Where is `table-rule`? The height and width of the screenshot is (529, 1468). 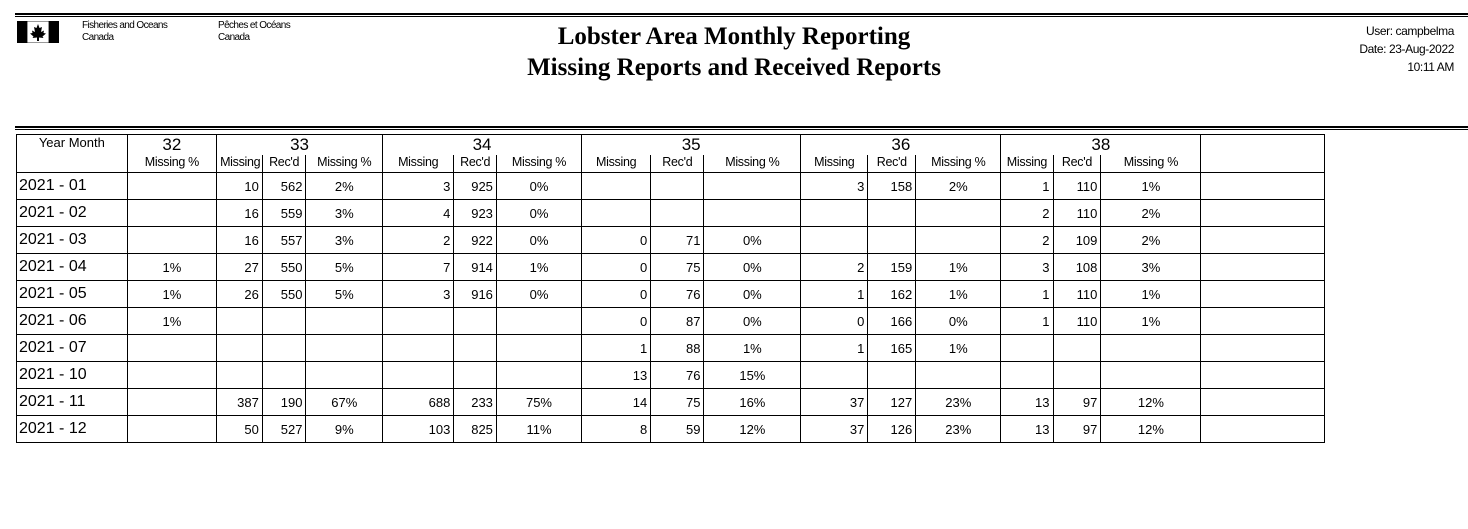
table-rule is located at coordinates (741, 128).